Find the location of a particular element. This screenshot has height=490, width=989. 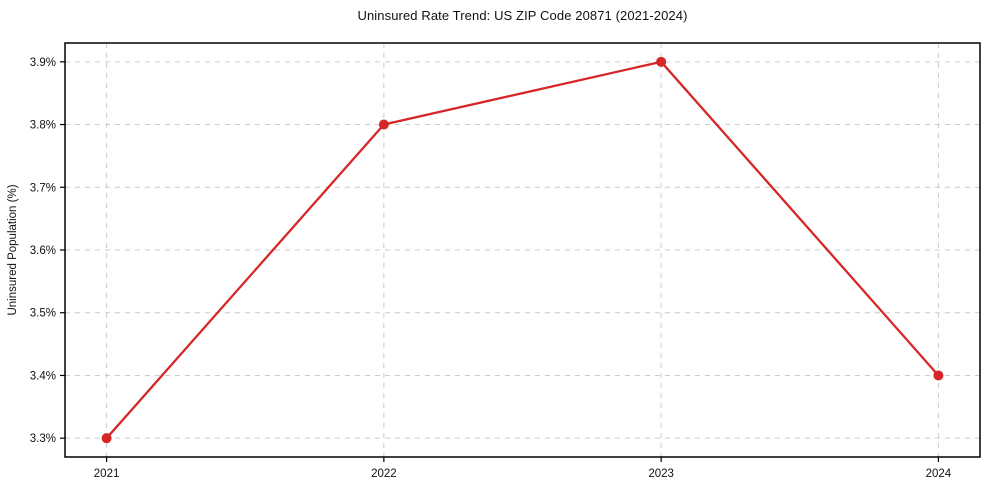

x-tick-label: 2024 is located at coordinates (939, 474).